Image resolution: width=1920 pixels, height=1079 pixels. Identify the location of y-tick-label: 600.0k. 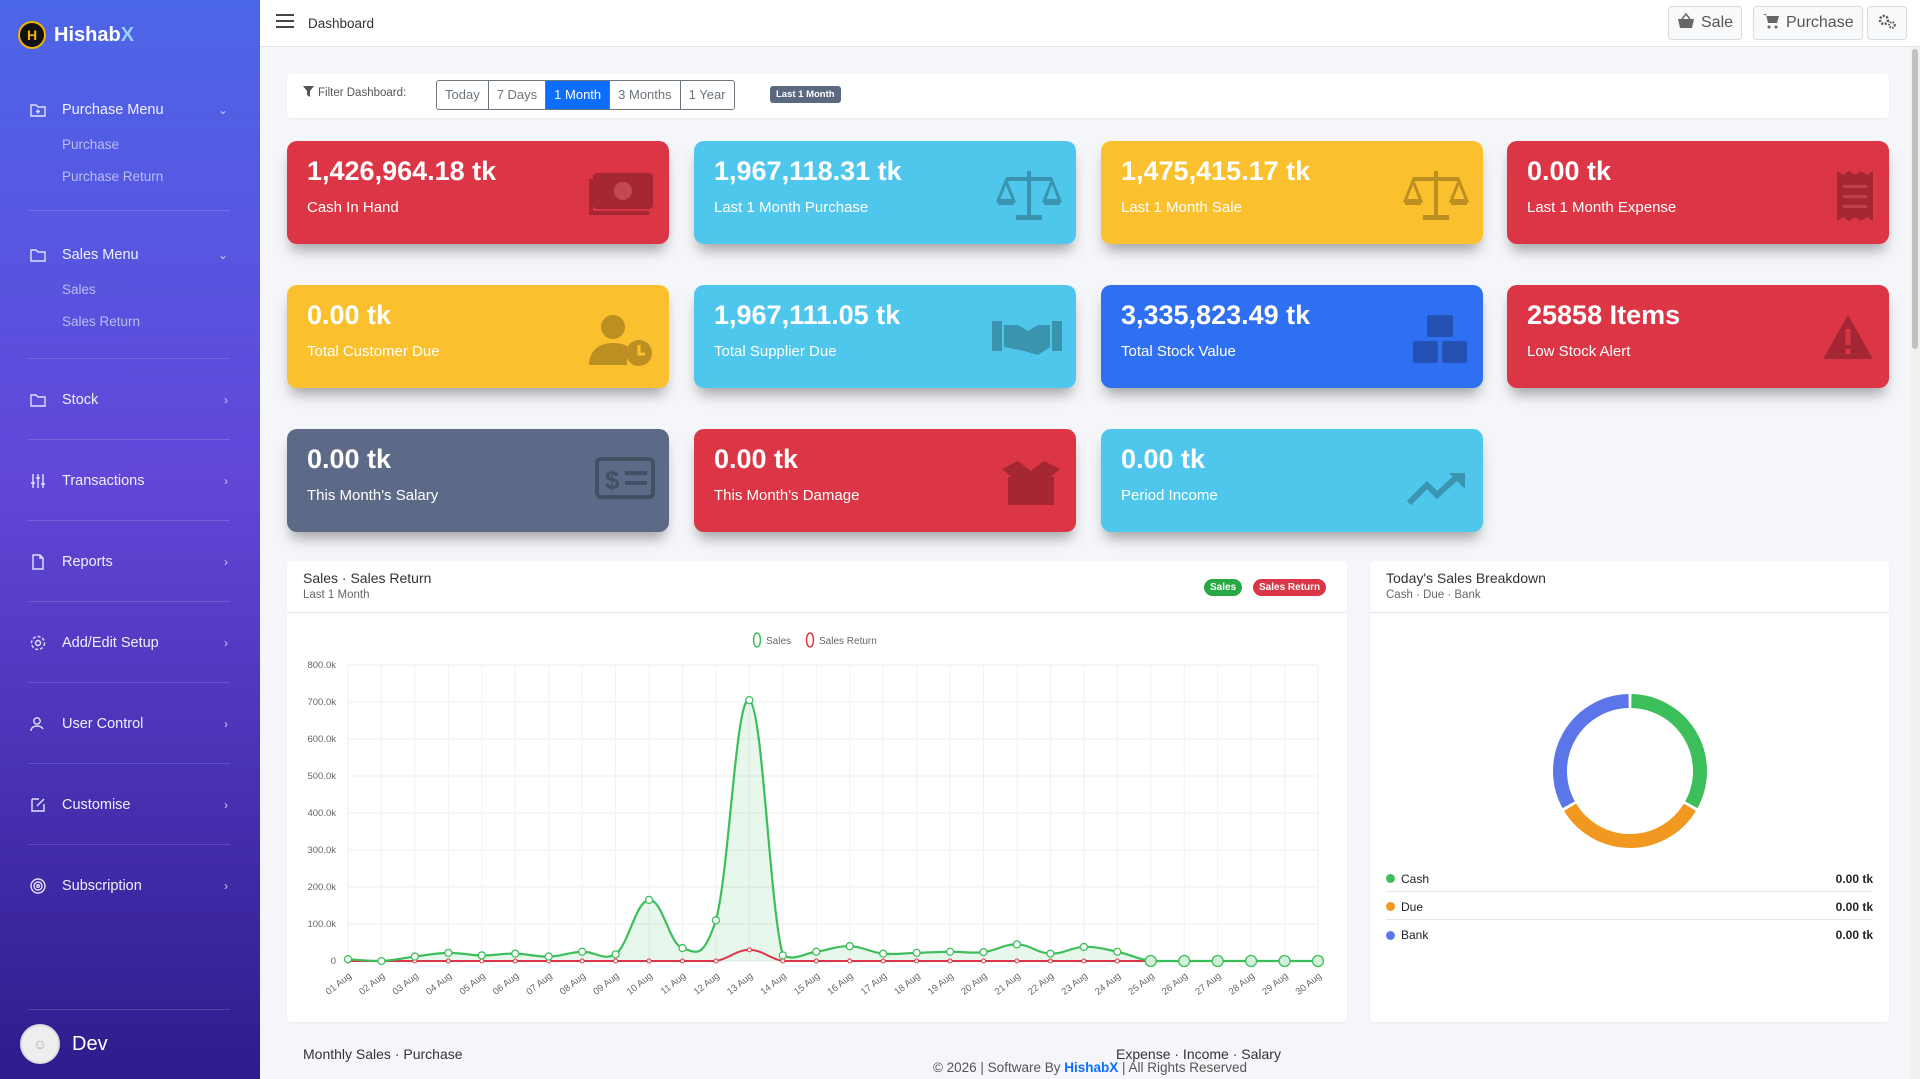
(321, 739).